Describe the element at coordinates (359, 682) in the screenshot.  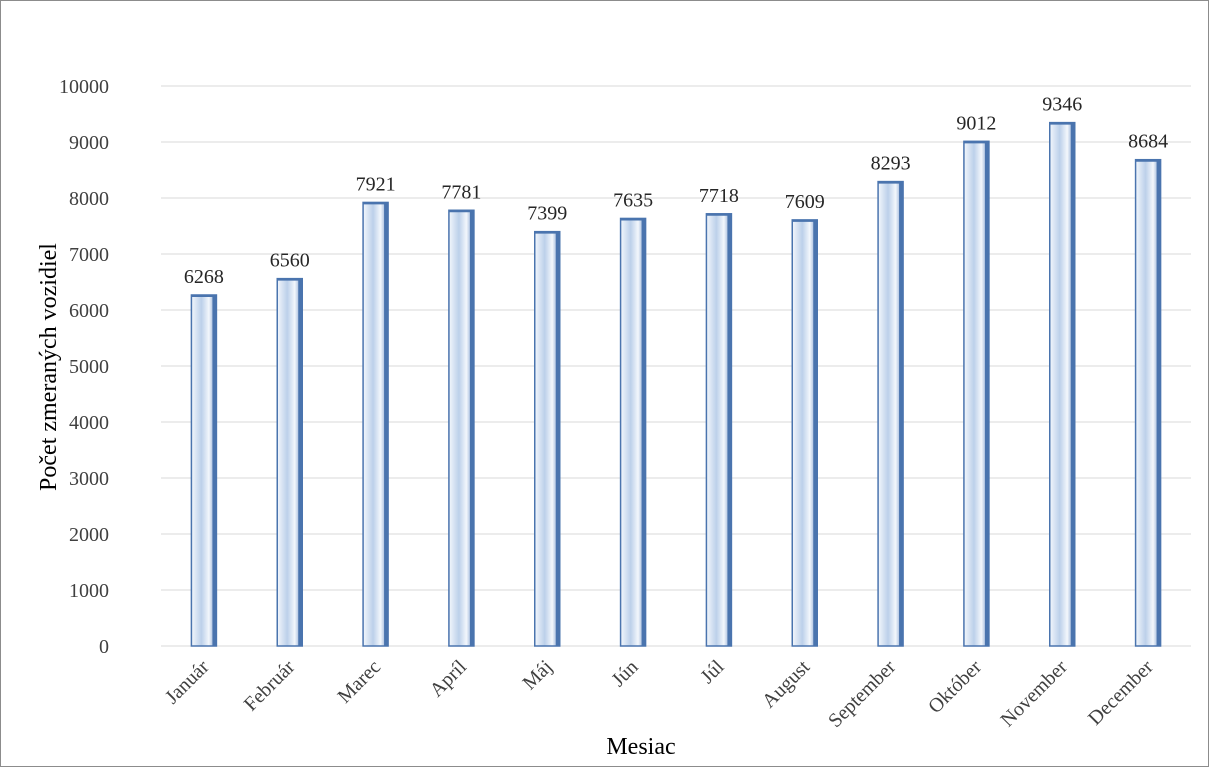
I see `x-tick-label: Marec` at that location.